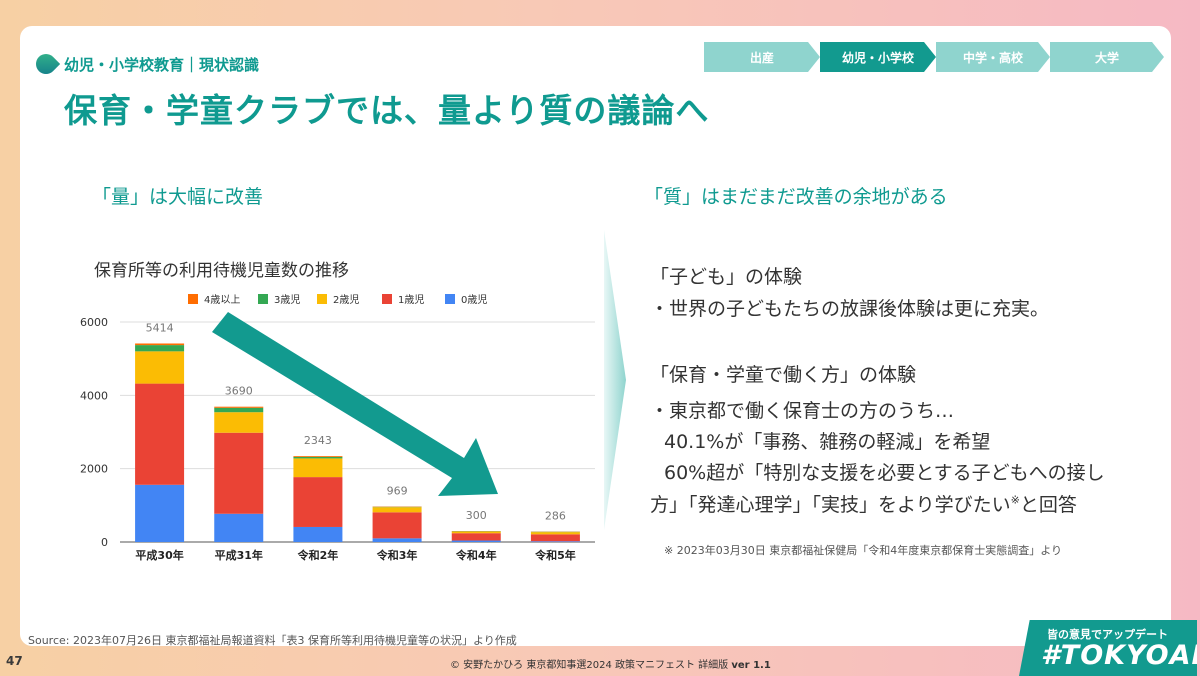 This screenshot has width=1200, height=676. What do you see at coordinates (94, 395) in the screenshot?
I see `y-tick-label: 4000` at bounding box center [94, 395].